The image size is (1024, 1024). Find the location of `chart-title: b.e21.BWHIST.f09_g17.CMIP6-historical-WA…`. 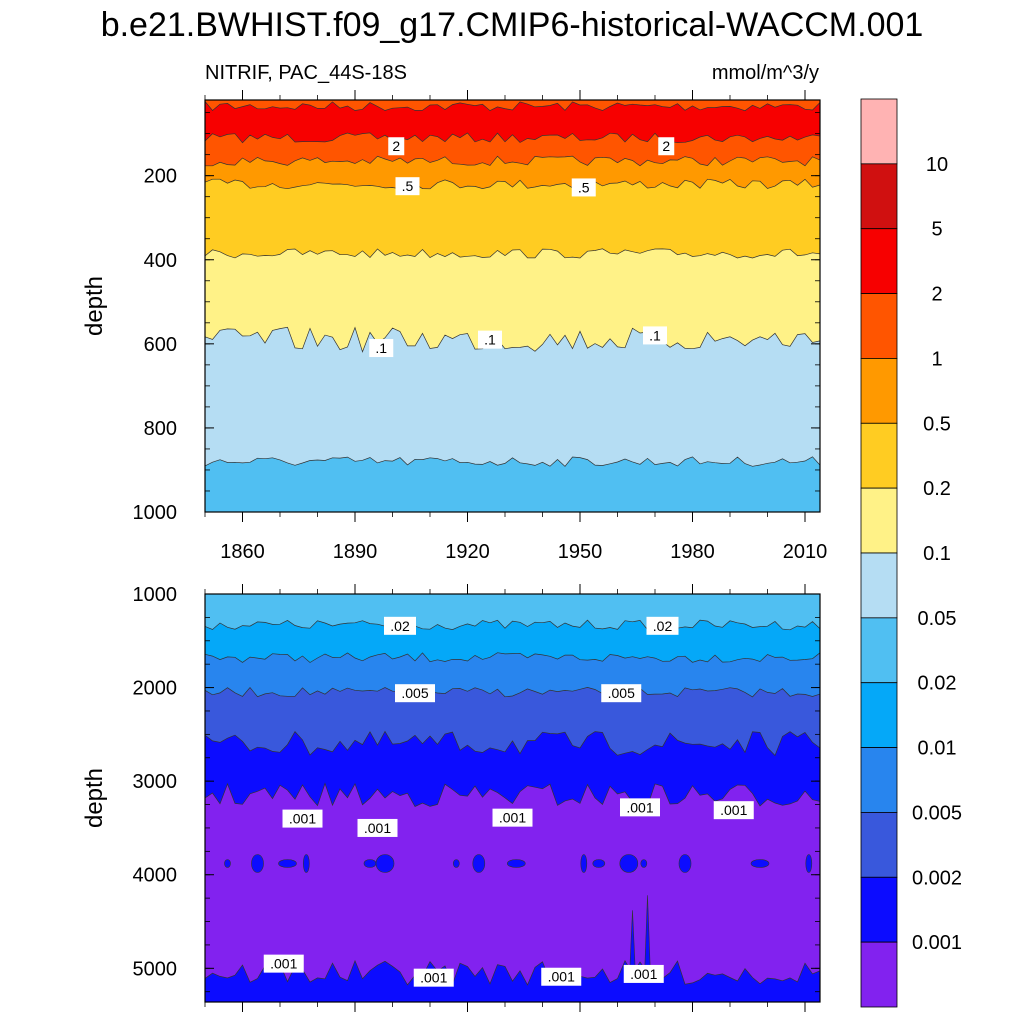

chart-title: b.e21.BWHIST.f09_g17.CMIP6-historical-WA… is located at coordinates (512, 25).